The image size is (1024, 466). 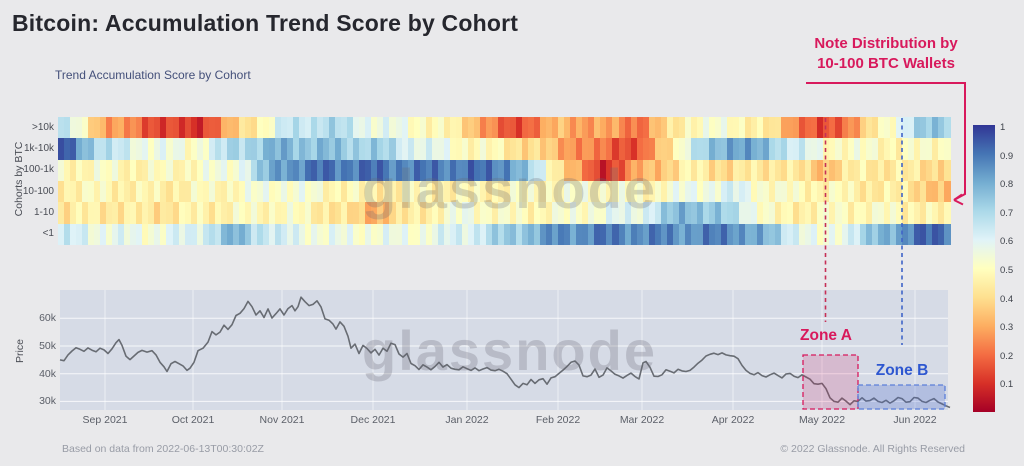 What do you see at coordinates (47, 346) in the screenshot?
I see `price-y-tick: 50k` at bounding box center [47, 346].